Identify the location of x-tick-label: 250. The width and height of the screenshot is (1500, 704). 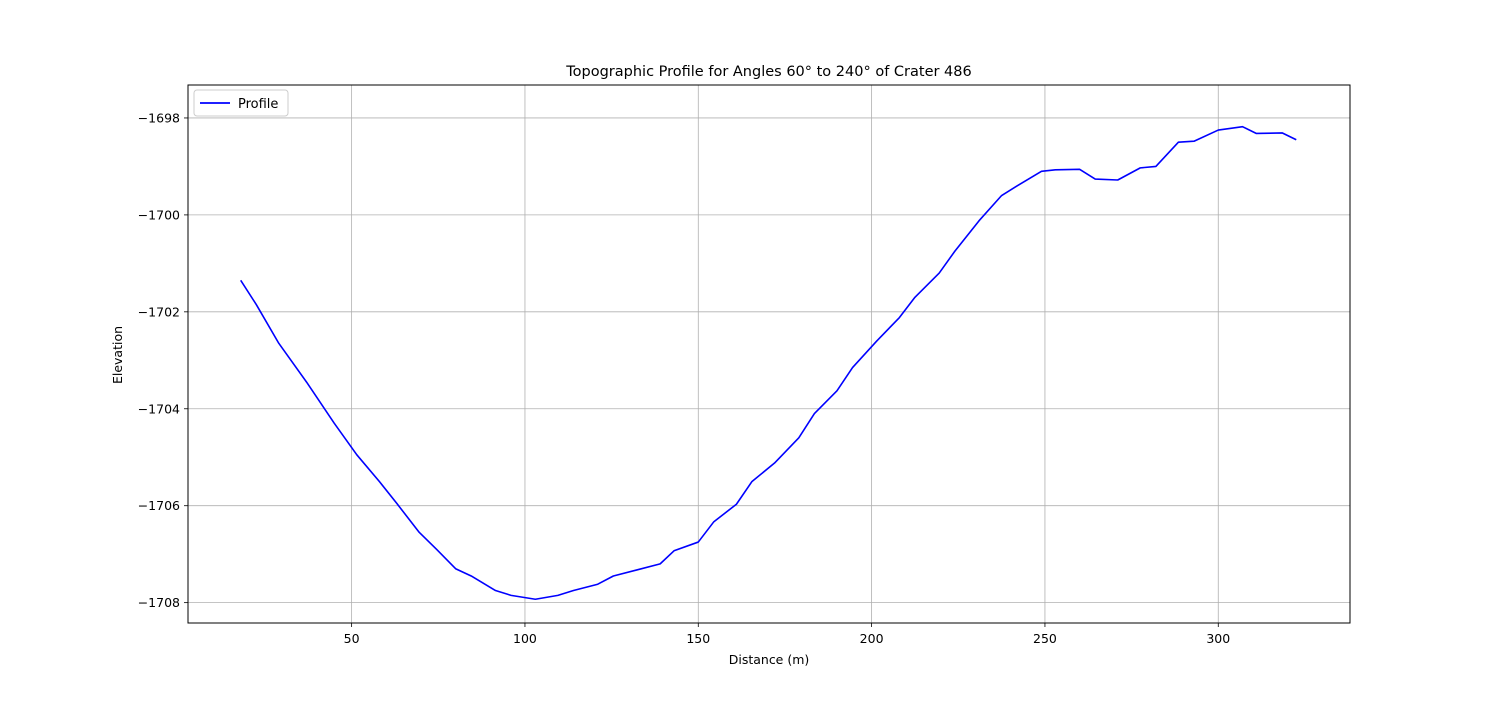
(1045, 638).